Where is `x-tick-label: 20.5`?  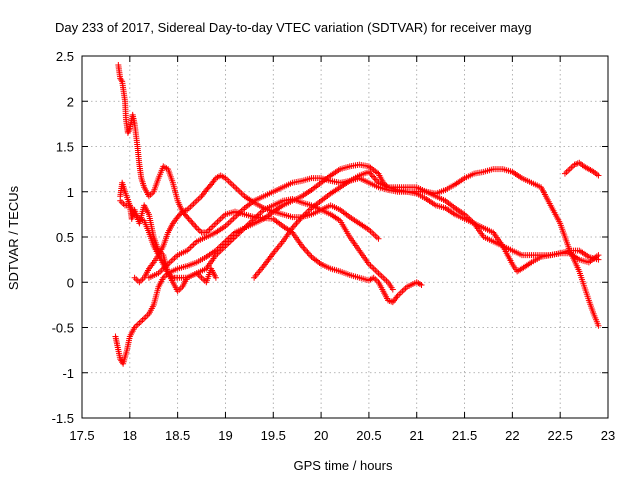 x-tick-label: 20.5 is located at coordinates (368, 435).